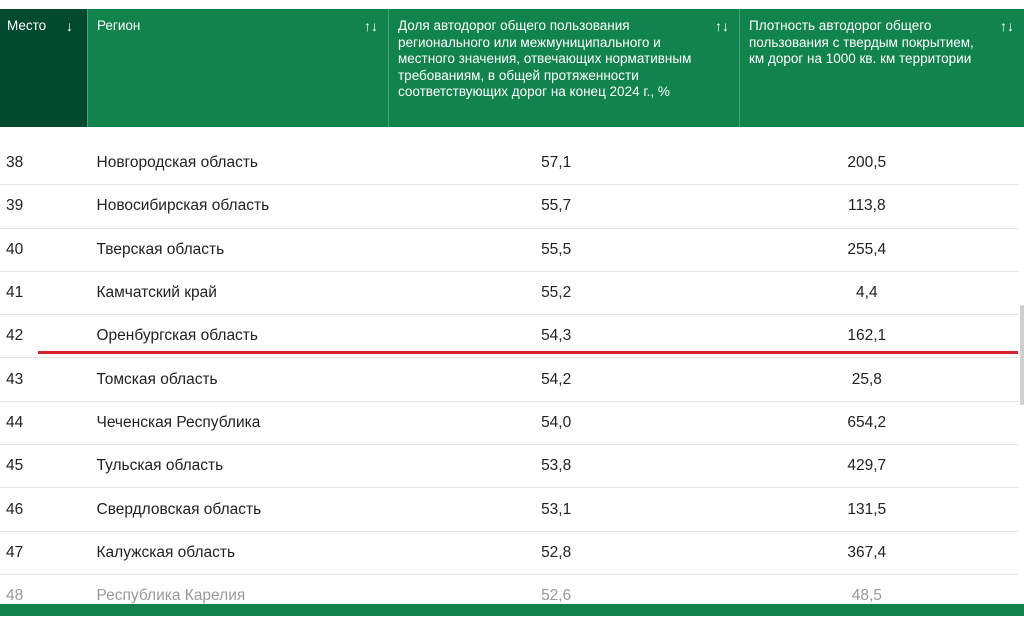 The width and height of the screenshot is (1024, 617). What do you see at coordinates (15, 596) in the screenshot?
I see `cell-place: 48` at bounding box center [15, 596].